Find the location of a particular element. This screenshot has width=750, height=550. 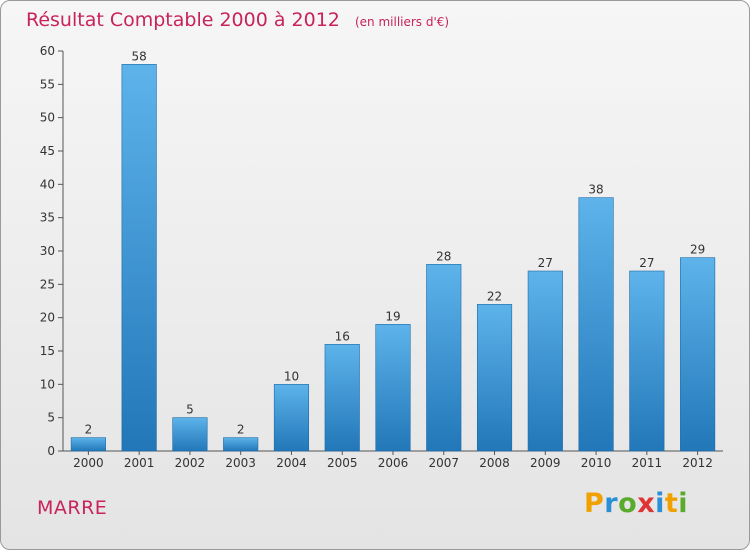

value-label-2000: 2 is located at coordinates (89, 430).